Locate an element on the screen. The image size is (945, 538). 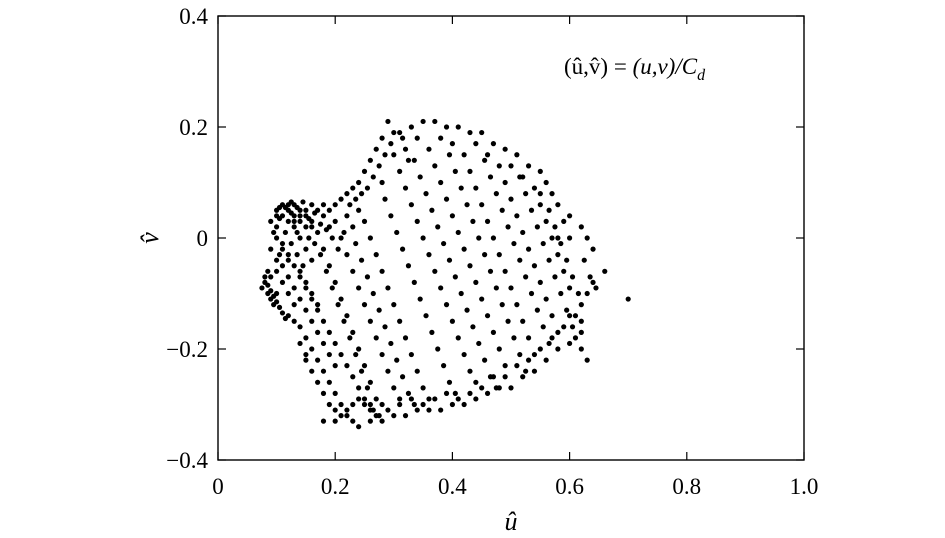
formula-lhs: (û,v̂) is located at coordinates (586, 66).